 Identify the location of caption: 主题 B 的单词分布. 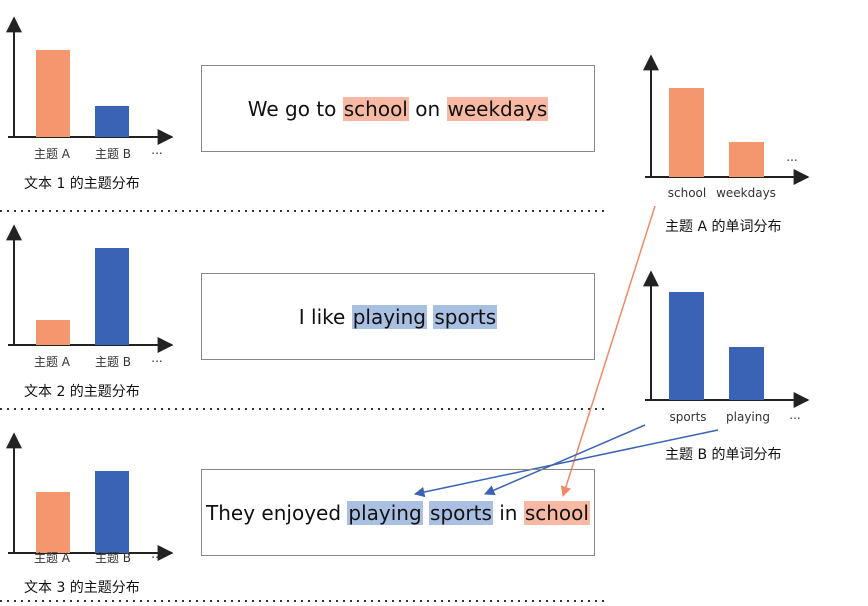
(723, 455).